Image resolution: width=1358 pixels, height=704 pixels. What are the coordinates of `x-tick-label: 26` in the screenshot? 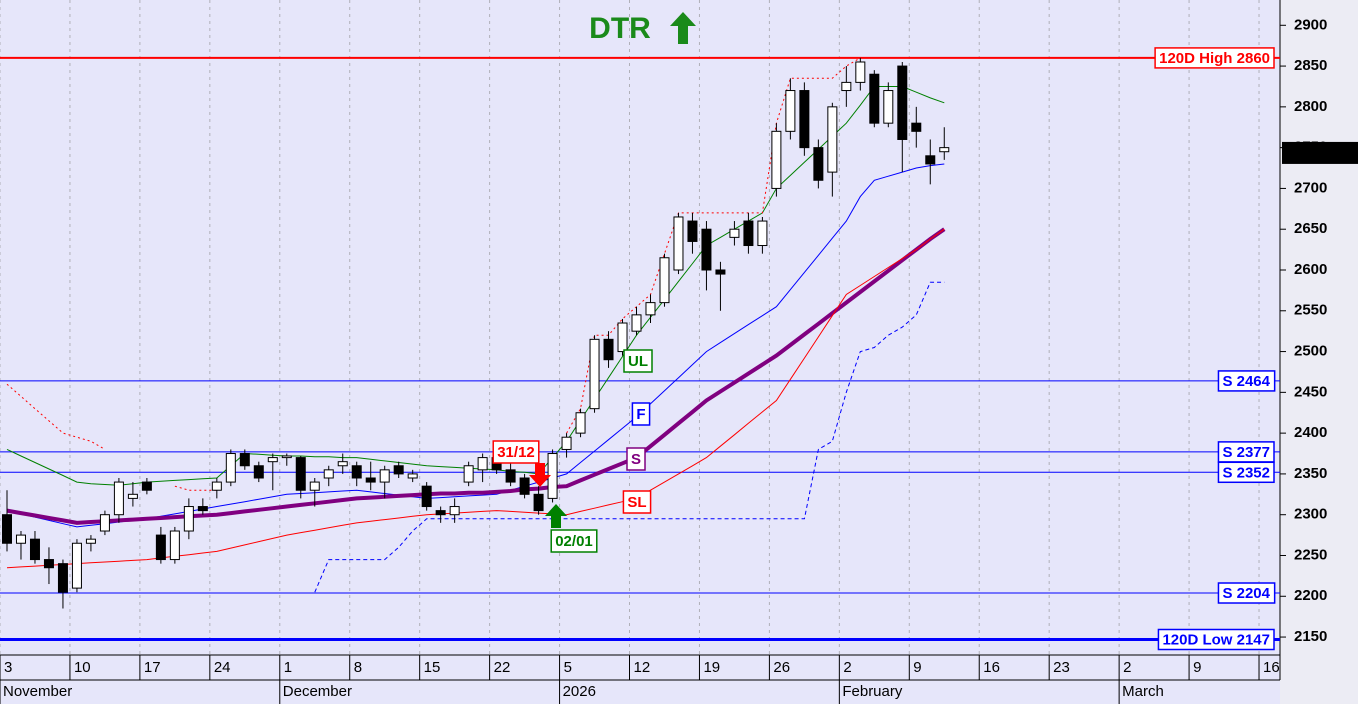 It's located at (781, 667).